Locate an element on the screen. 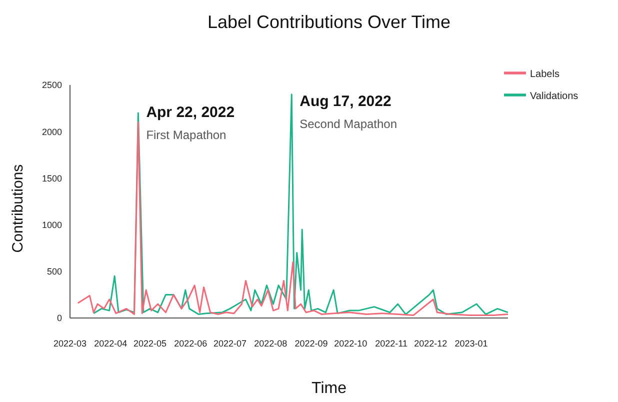  x-tick-label: 2022-11 is located at coordinates (391, 343).